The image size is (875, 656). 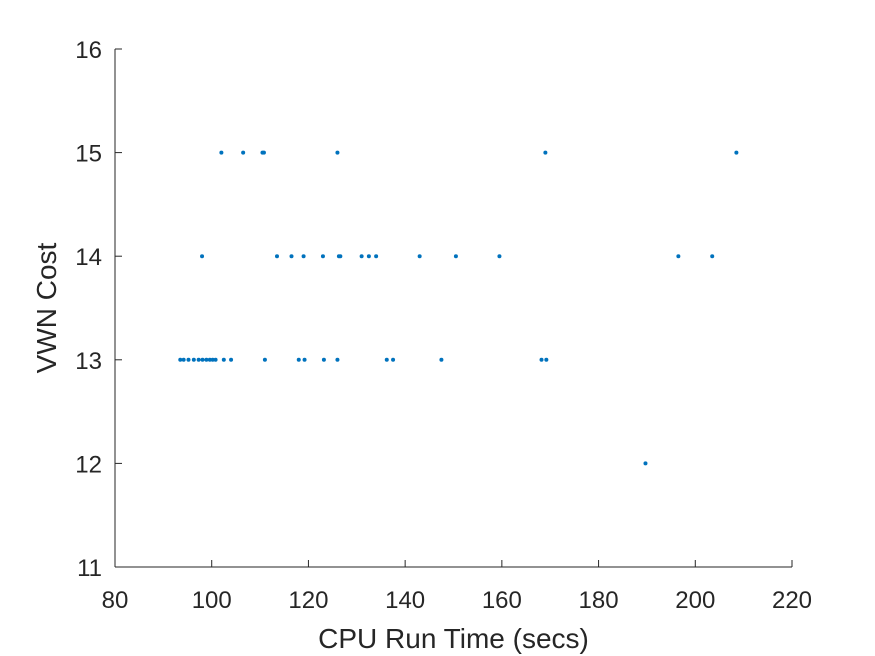 What do you see at coordinates (115, 600) in the screenshot?
I see `x-tick-label: 80` at bounding box center [115, 600].